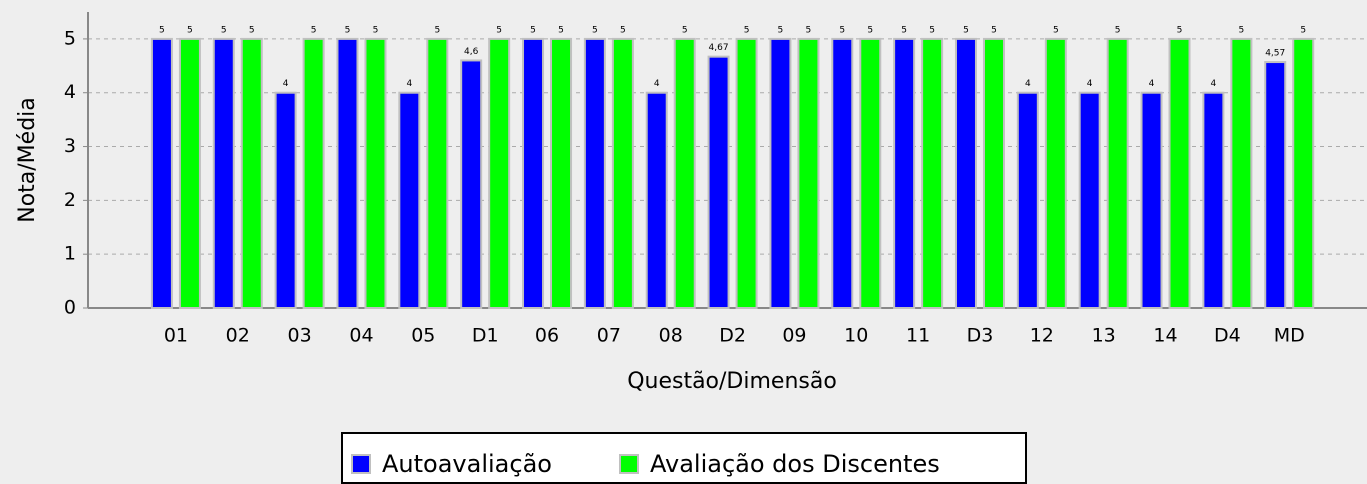 This screenshot has width=1367, height=484. Describe the element at coordinates (70, 146) in the screenshot. I see `y-tick-label: 3` at that location.